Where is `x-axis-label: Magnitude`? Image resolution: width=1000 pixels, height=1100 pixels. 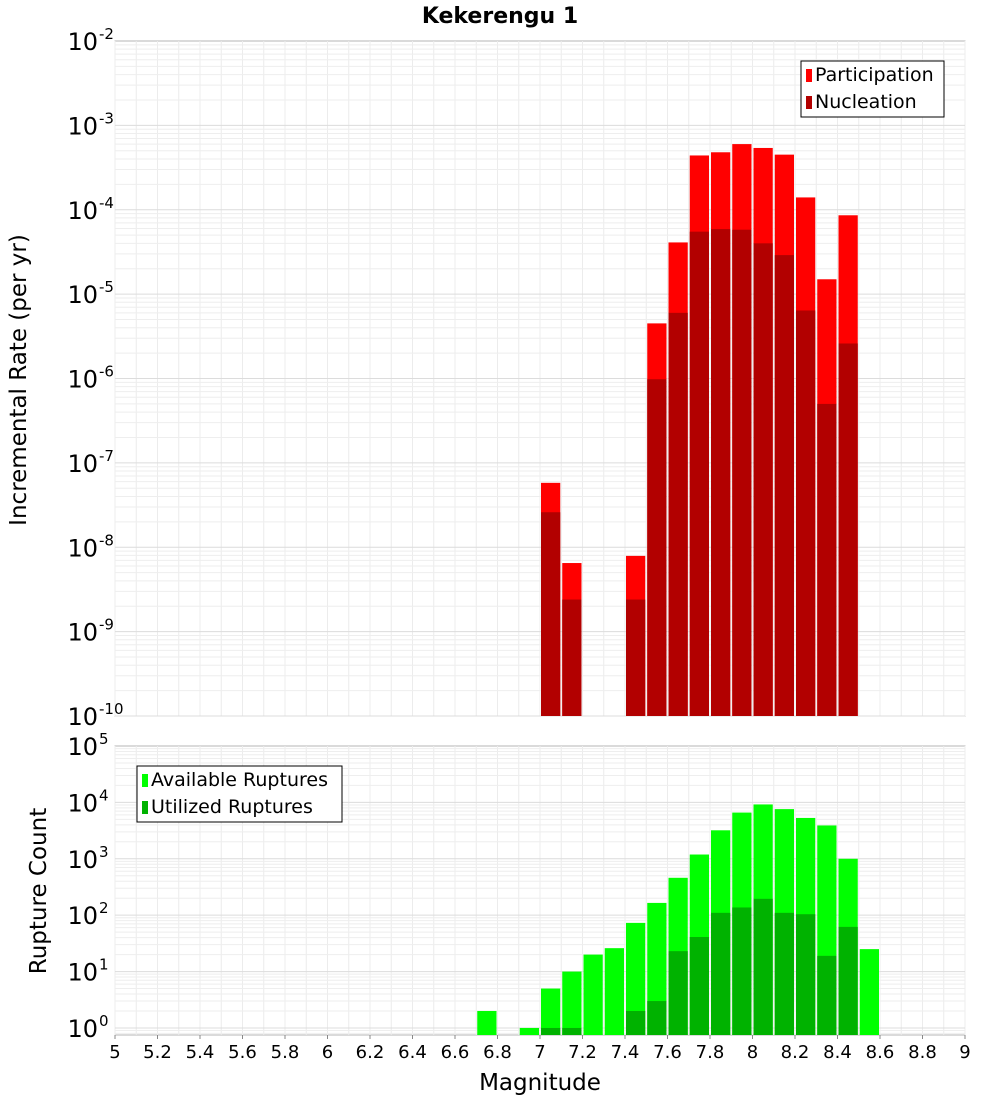
x-axis-label: Magnitude is located at coordinates (540, 1083).